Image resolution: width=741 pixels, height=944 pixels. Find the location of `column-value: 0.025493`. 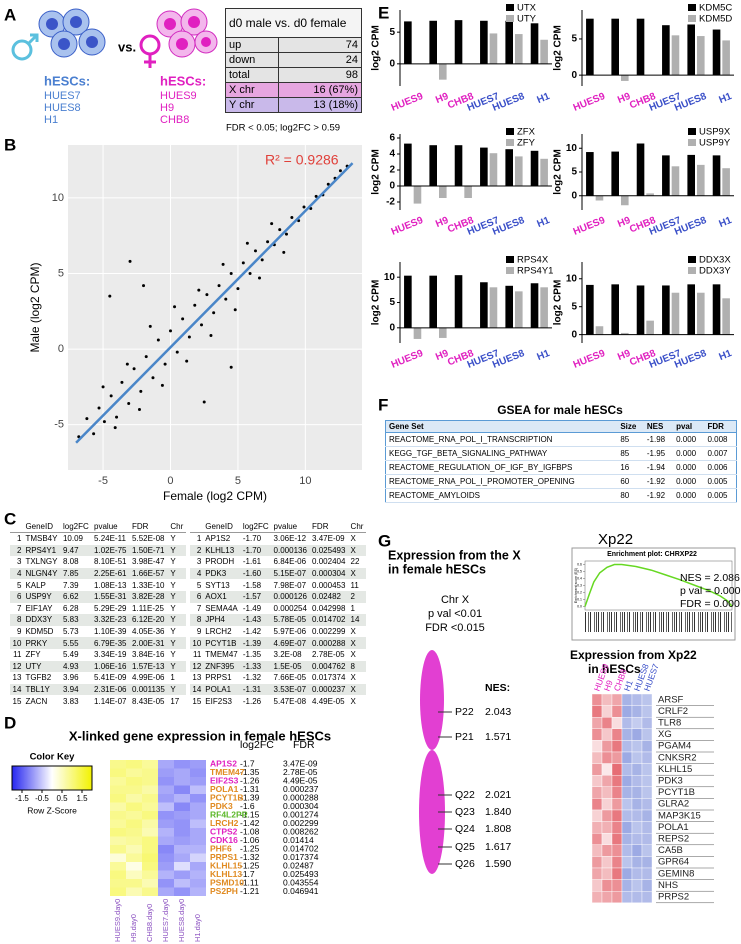

column-value: 0.025493 is located at coordinates (301, 874).